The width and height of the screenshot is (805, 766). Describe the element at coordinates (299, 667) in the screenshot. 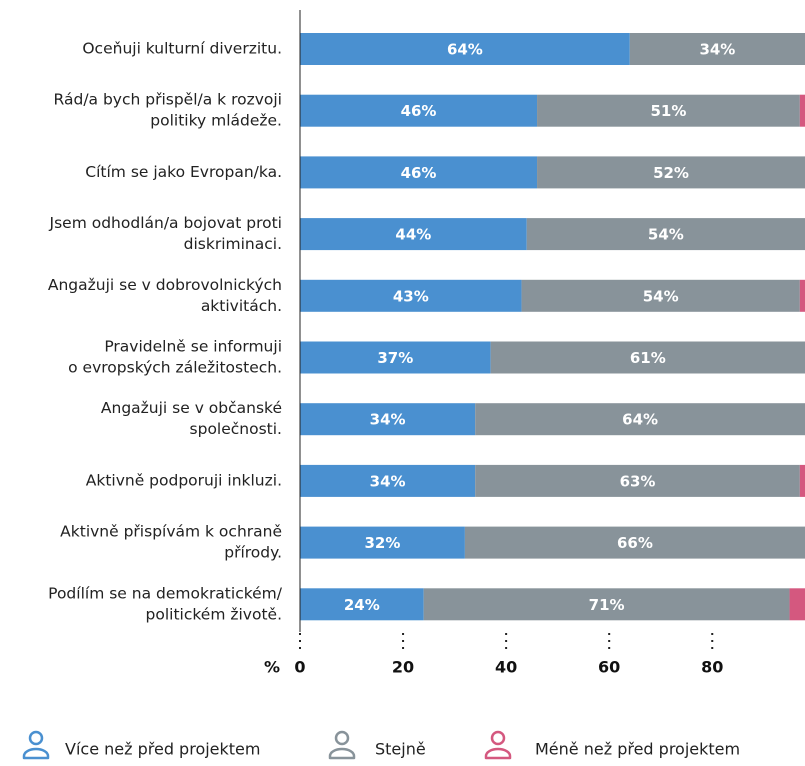

I see `x-tick-label: 0` at that location.